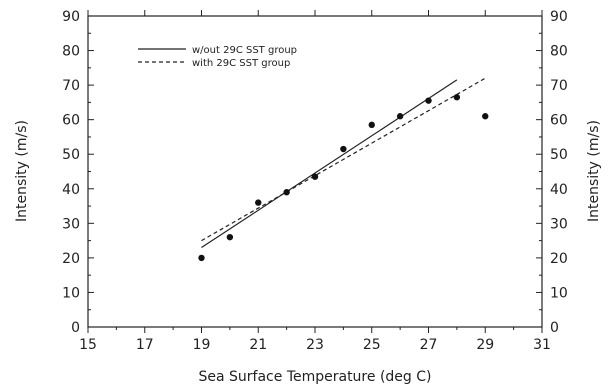  What do you see at coordinates (71, 52) in the screenshot?
I see `y-tick-label-left: 80` at bounding box center [71, 52].